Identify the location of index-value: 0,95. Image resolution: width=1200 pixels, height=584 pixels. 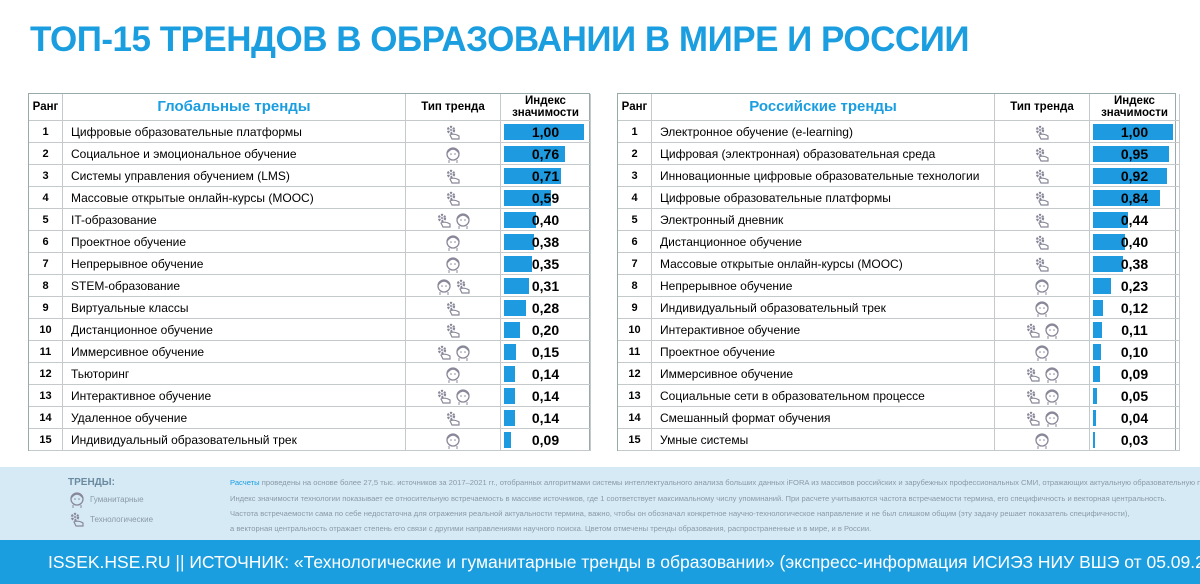
(1134, 153).